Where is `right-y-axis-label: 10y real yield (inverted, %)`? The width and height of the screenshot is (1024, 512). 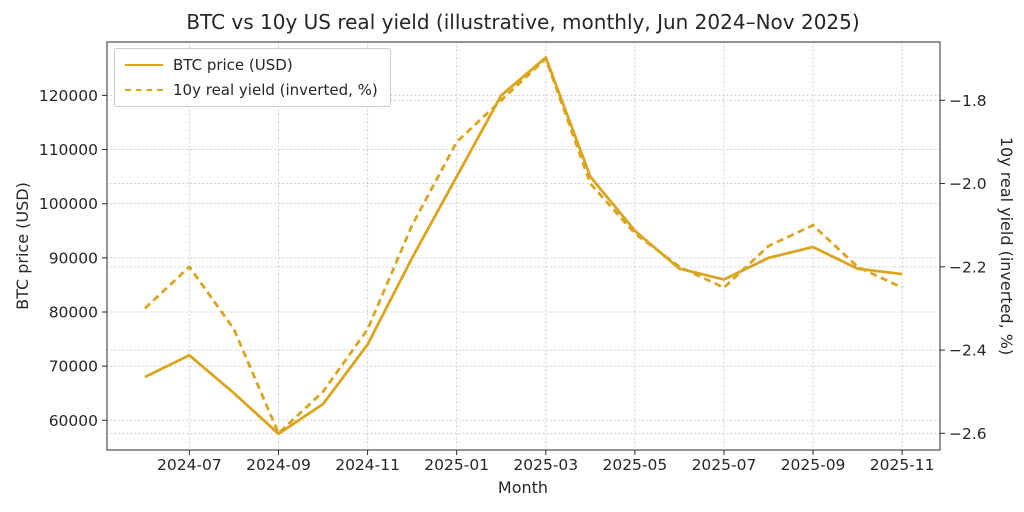
right-y-axis-label: 10y real yield (inverted, %) is located at coordinates (1006, 246).